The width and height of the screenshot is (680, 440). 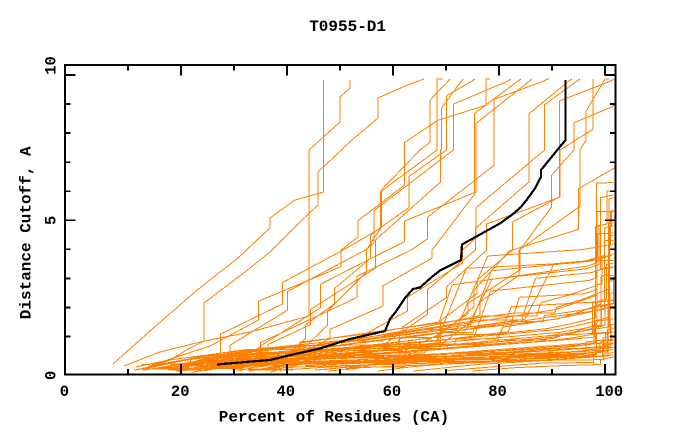 I want to click on svg-text: 40, so click(x=285, y=392).